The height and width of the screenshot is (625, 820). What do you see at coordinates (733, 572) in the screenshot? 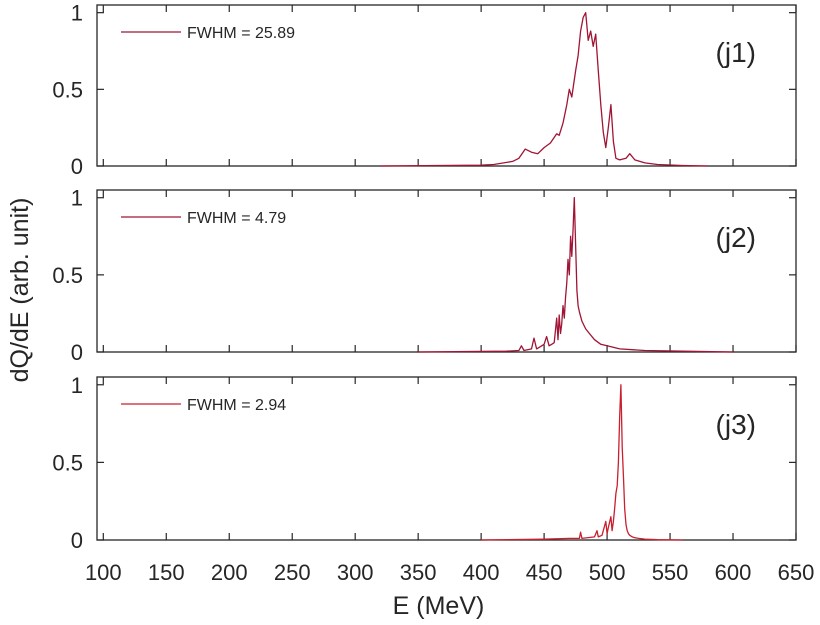
I see `x-tick-label: 600` at bounding box center [733, 572].